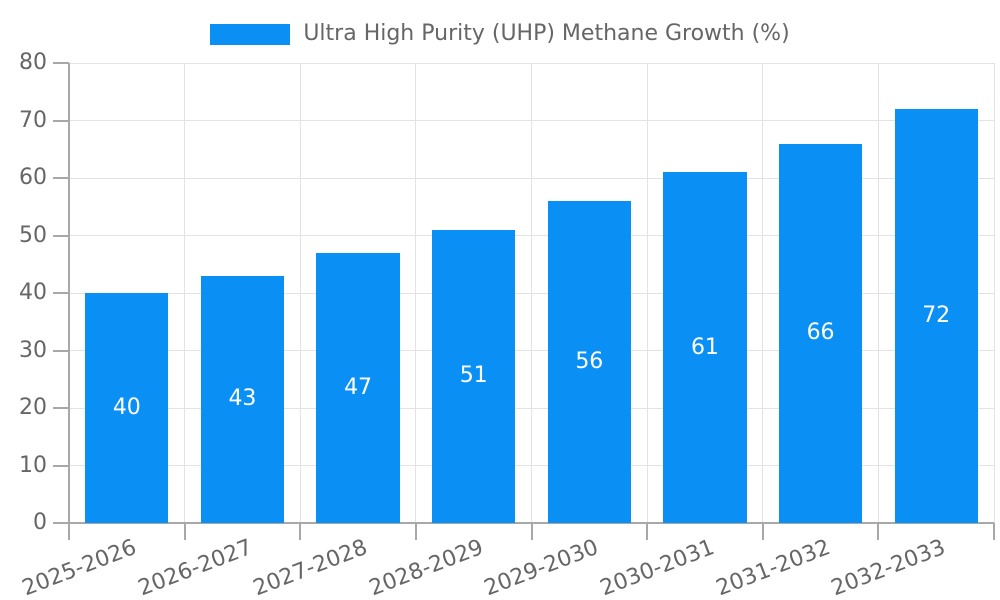  I want to click on bar-2025-2026, so click(127, 408).